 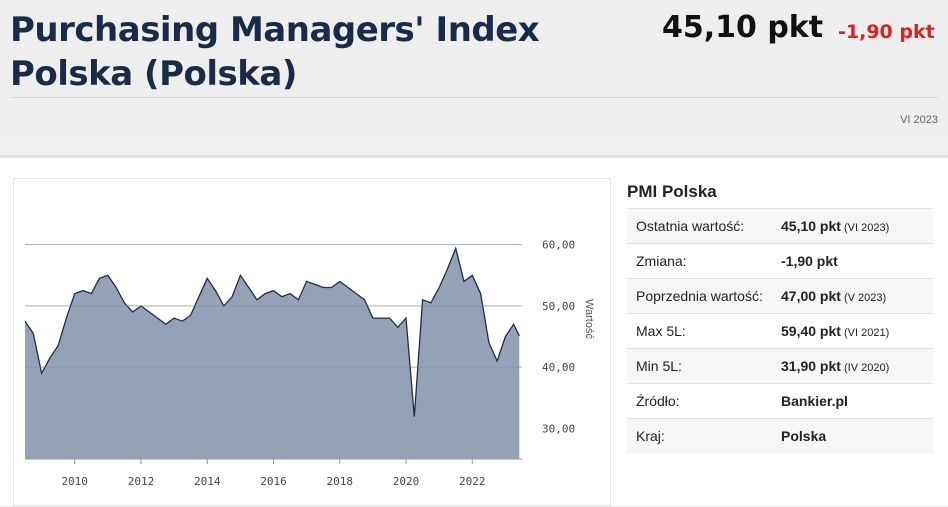 I want to click on info-value-text: 59,40 pkt, so click(x=811, y=331).